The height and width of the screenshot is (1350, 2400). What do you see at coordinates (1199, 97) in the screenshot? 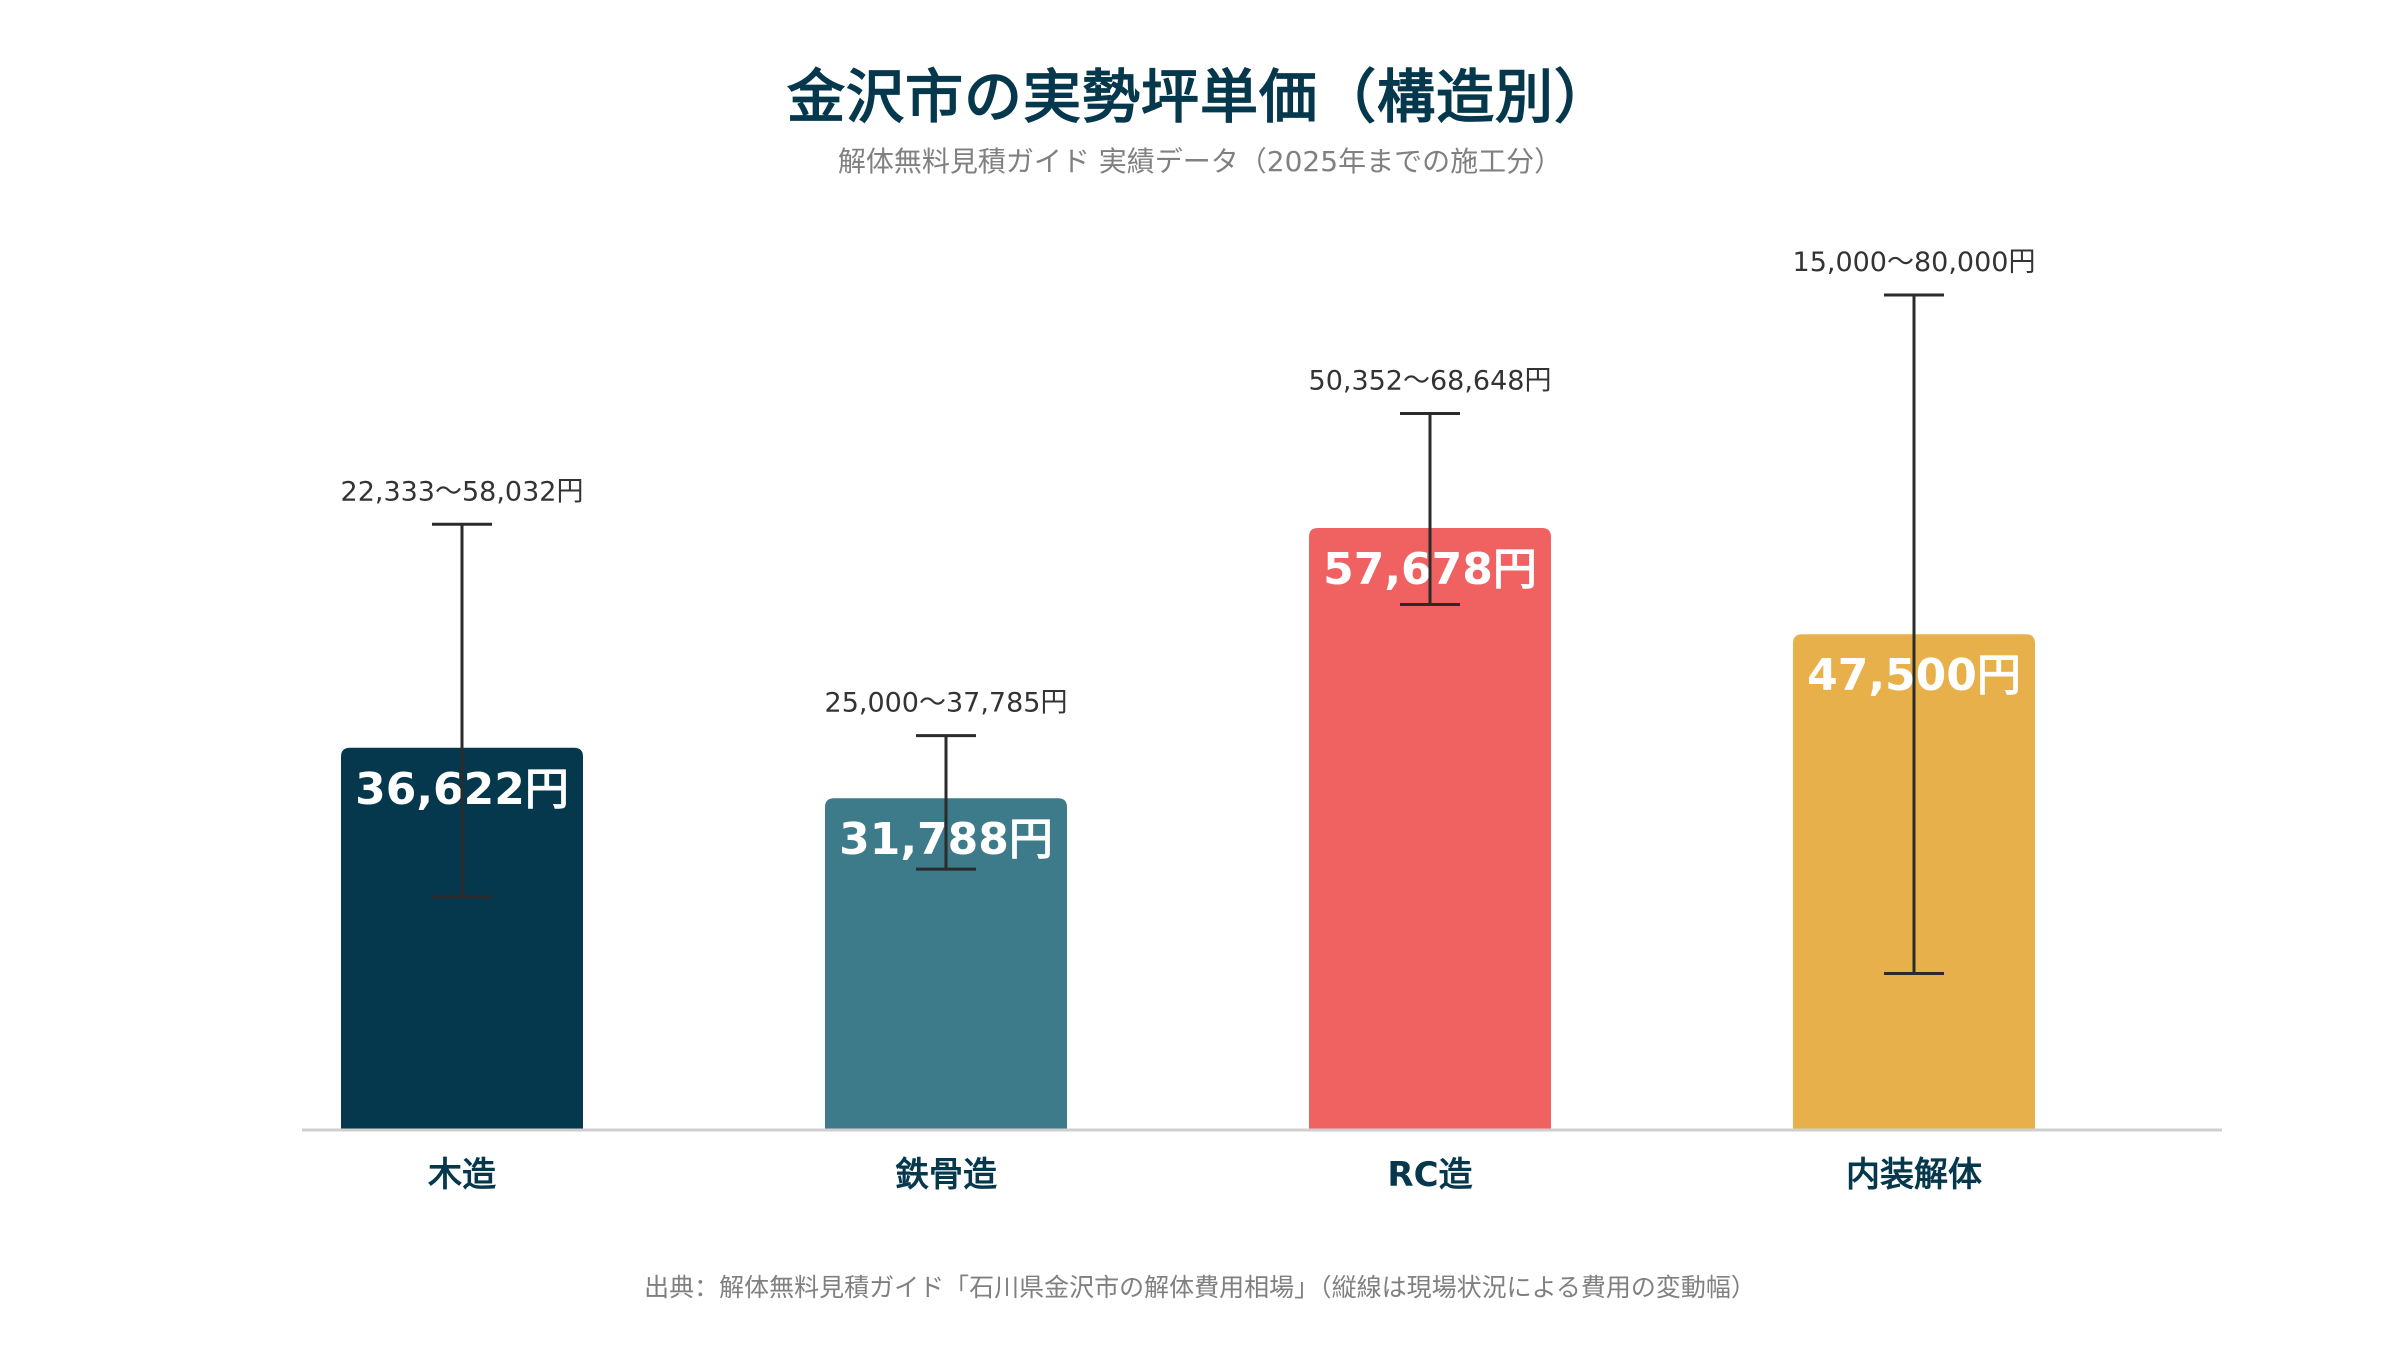
I see `chart-title: 金沢市の実勢坪単価（構造別）` at bounding box center [1199, 97].